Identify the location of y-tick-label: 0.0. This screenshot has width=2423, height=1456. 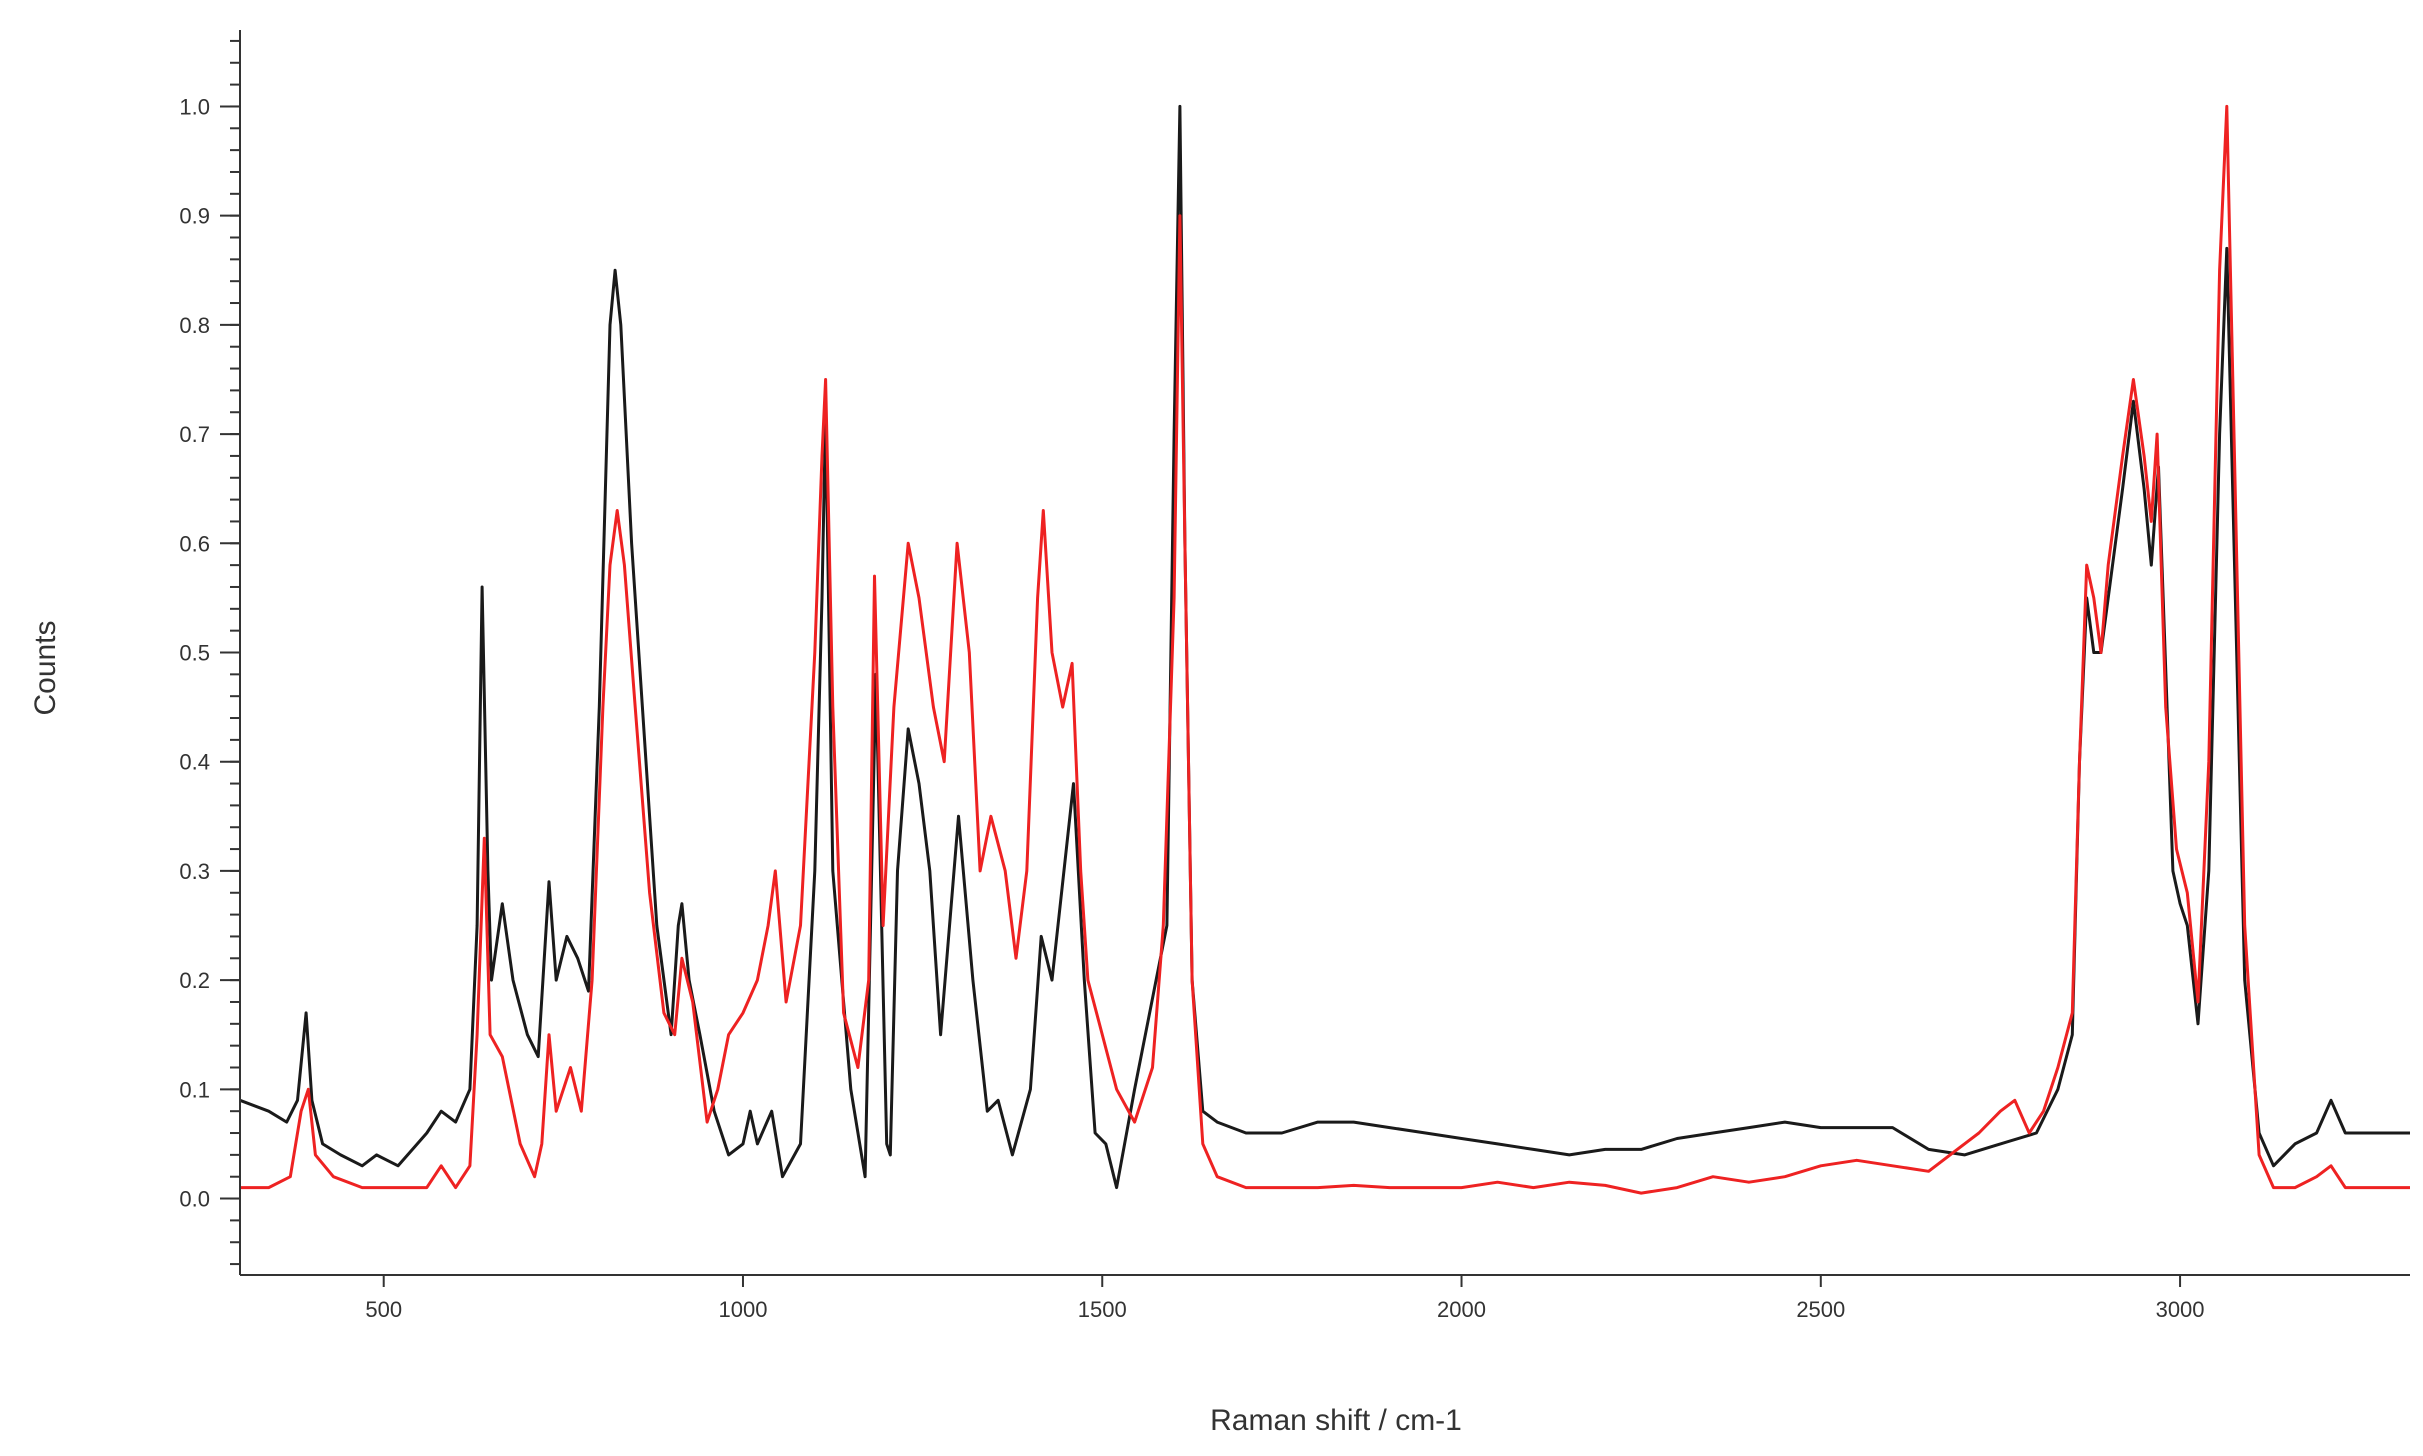
(194, 1199).